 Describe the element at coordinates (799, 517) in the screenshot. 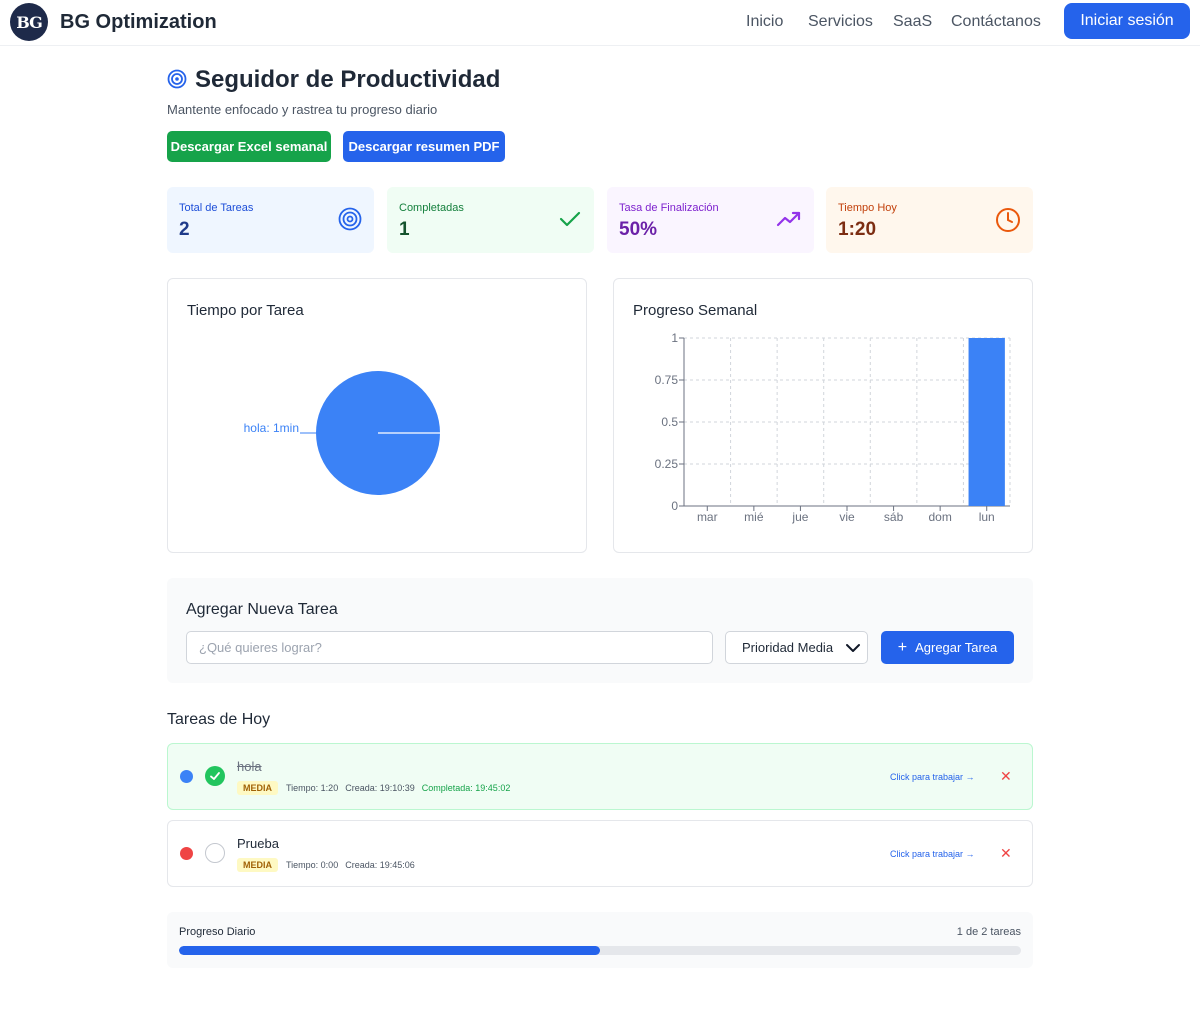

I see `x-tick-label: jue` at that location.